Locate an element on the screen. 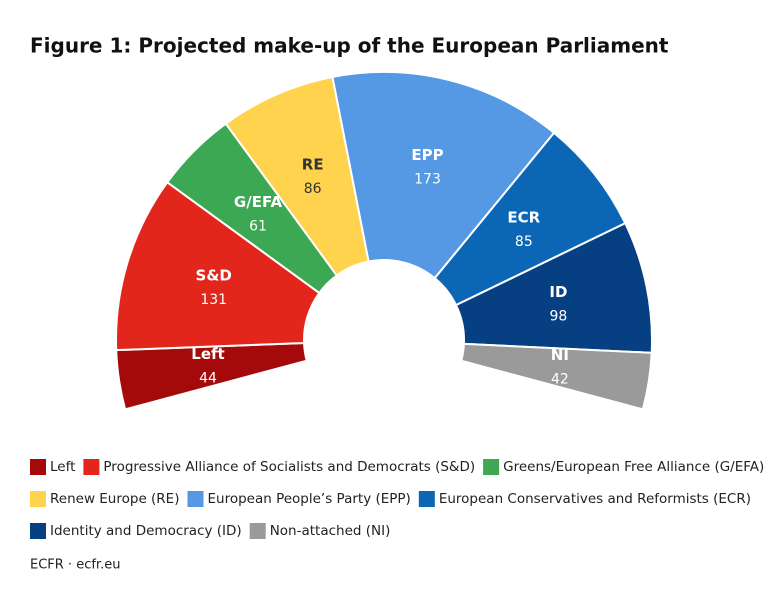 This screenshot has height=607, width=768. legend-label: Non-attached (NI) is located at coordinates (330, 531).